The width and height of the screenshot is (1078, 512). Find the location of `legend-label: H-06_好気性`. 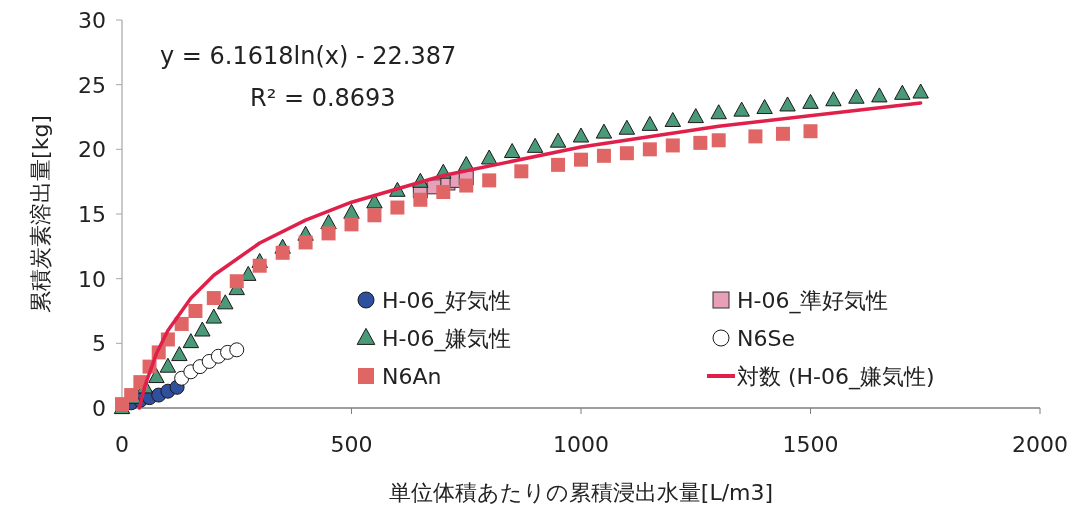

legend-label: H-06_好気性 is located at coordinates (447, 301).